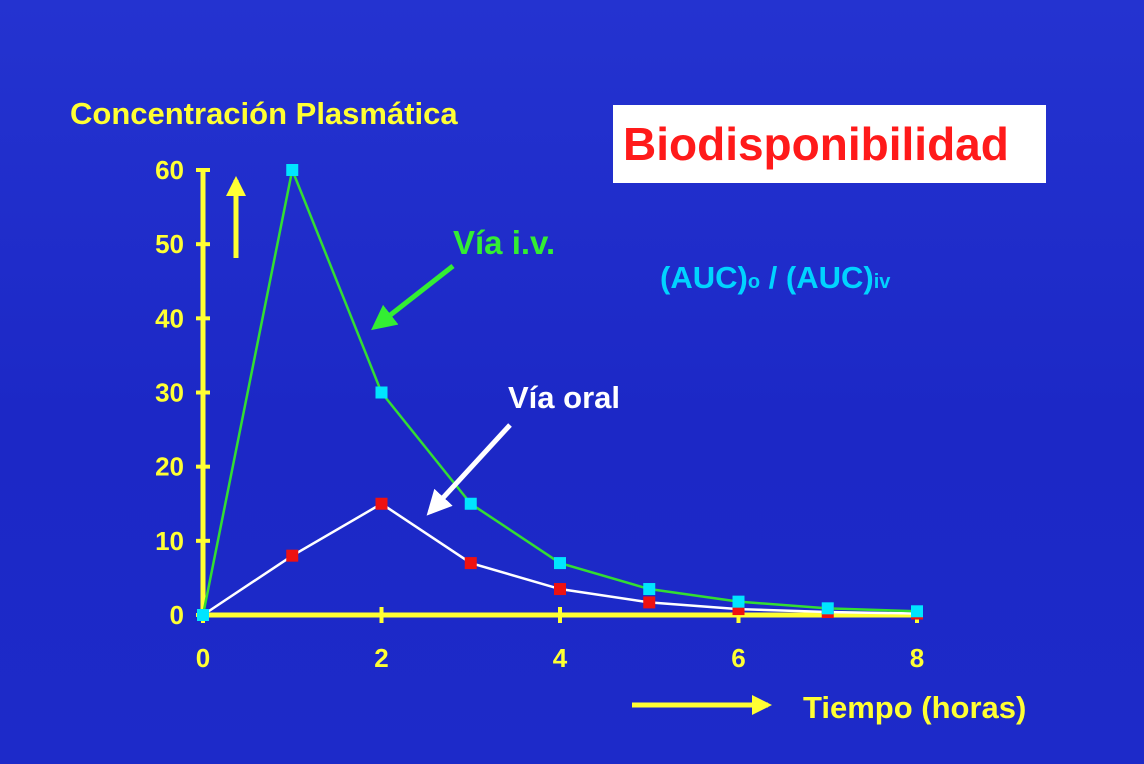 The height and width of the screenshot is (764, 1144). Describe the element at coordinates (169, 467) in the screenshot. I see `y-tick-label: 20` at that location.